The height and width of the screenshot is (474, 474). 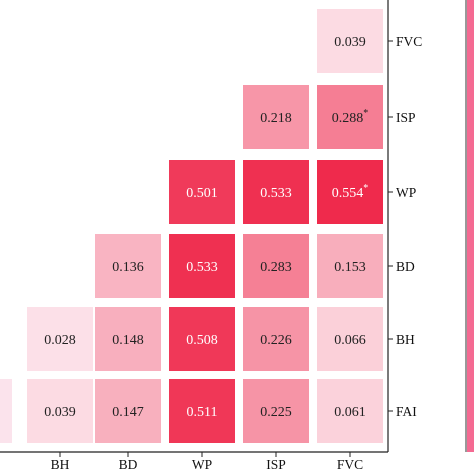 I want to click on y-tick-label: ISP, so click(x=406, y=117).